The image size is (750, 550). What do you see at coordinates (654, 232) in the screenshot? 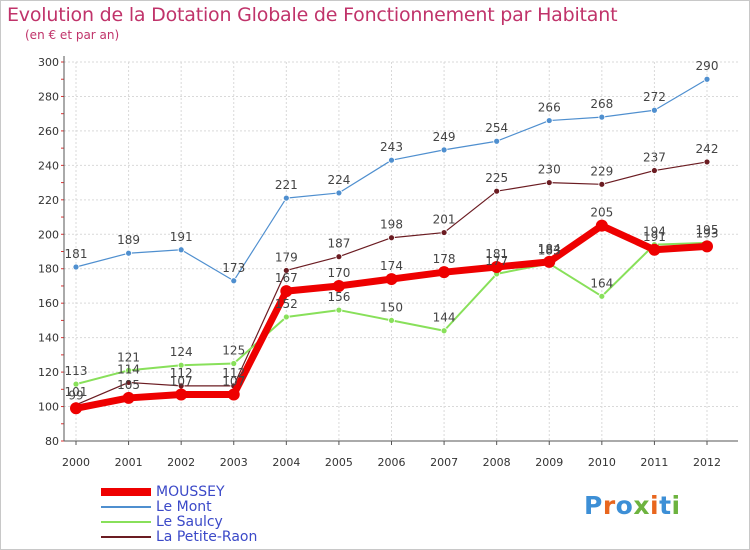
I see `data-label: 194` at bounding box center [654, 232].